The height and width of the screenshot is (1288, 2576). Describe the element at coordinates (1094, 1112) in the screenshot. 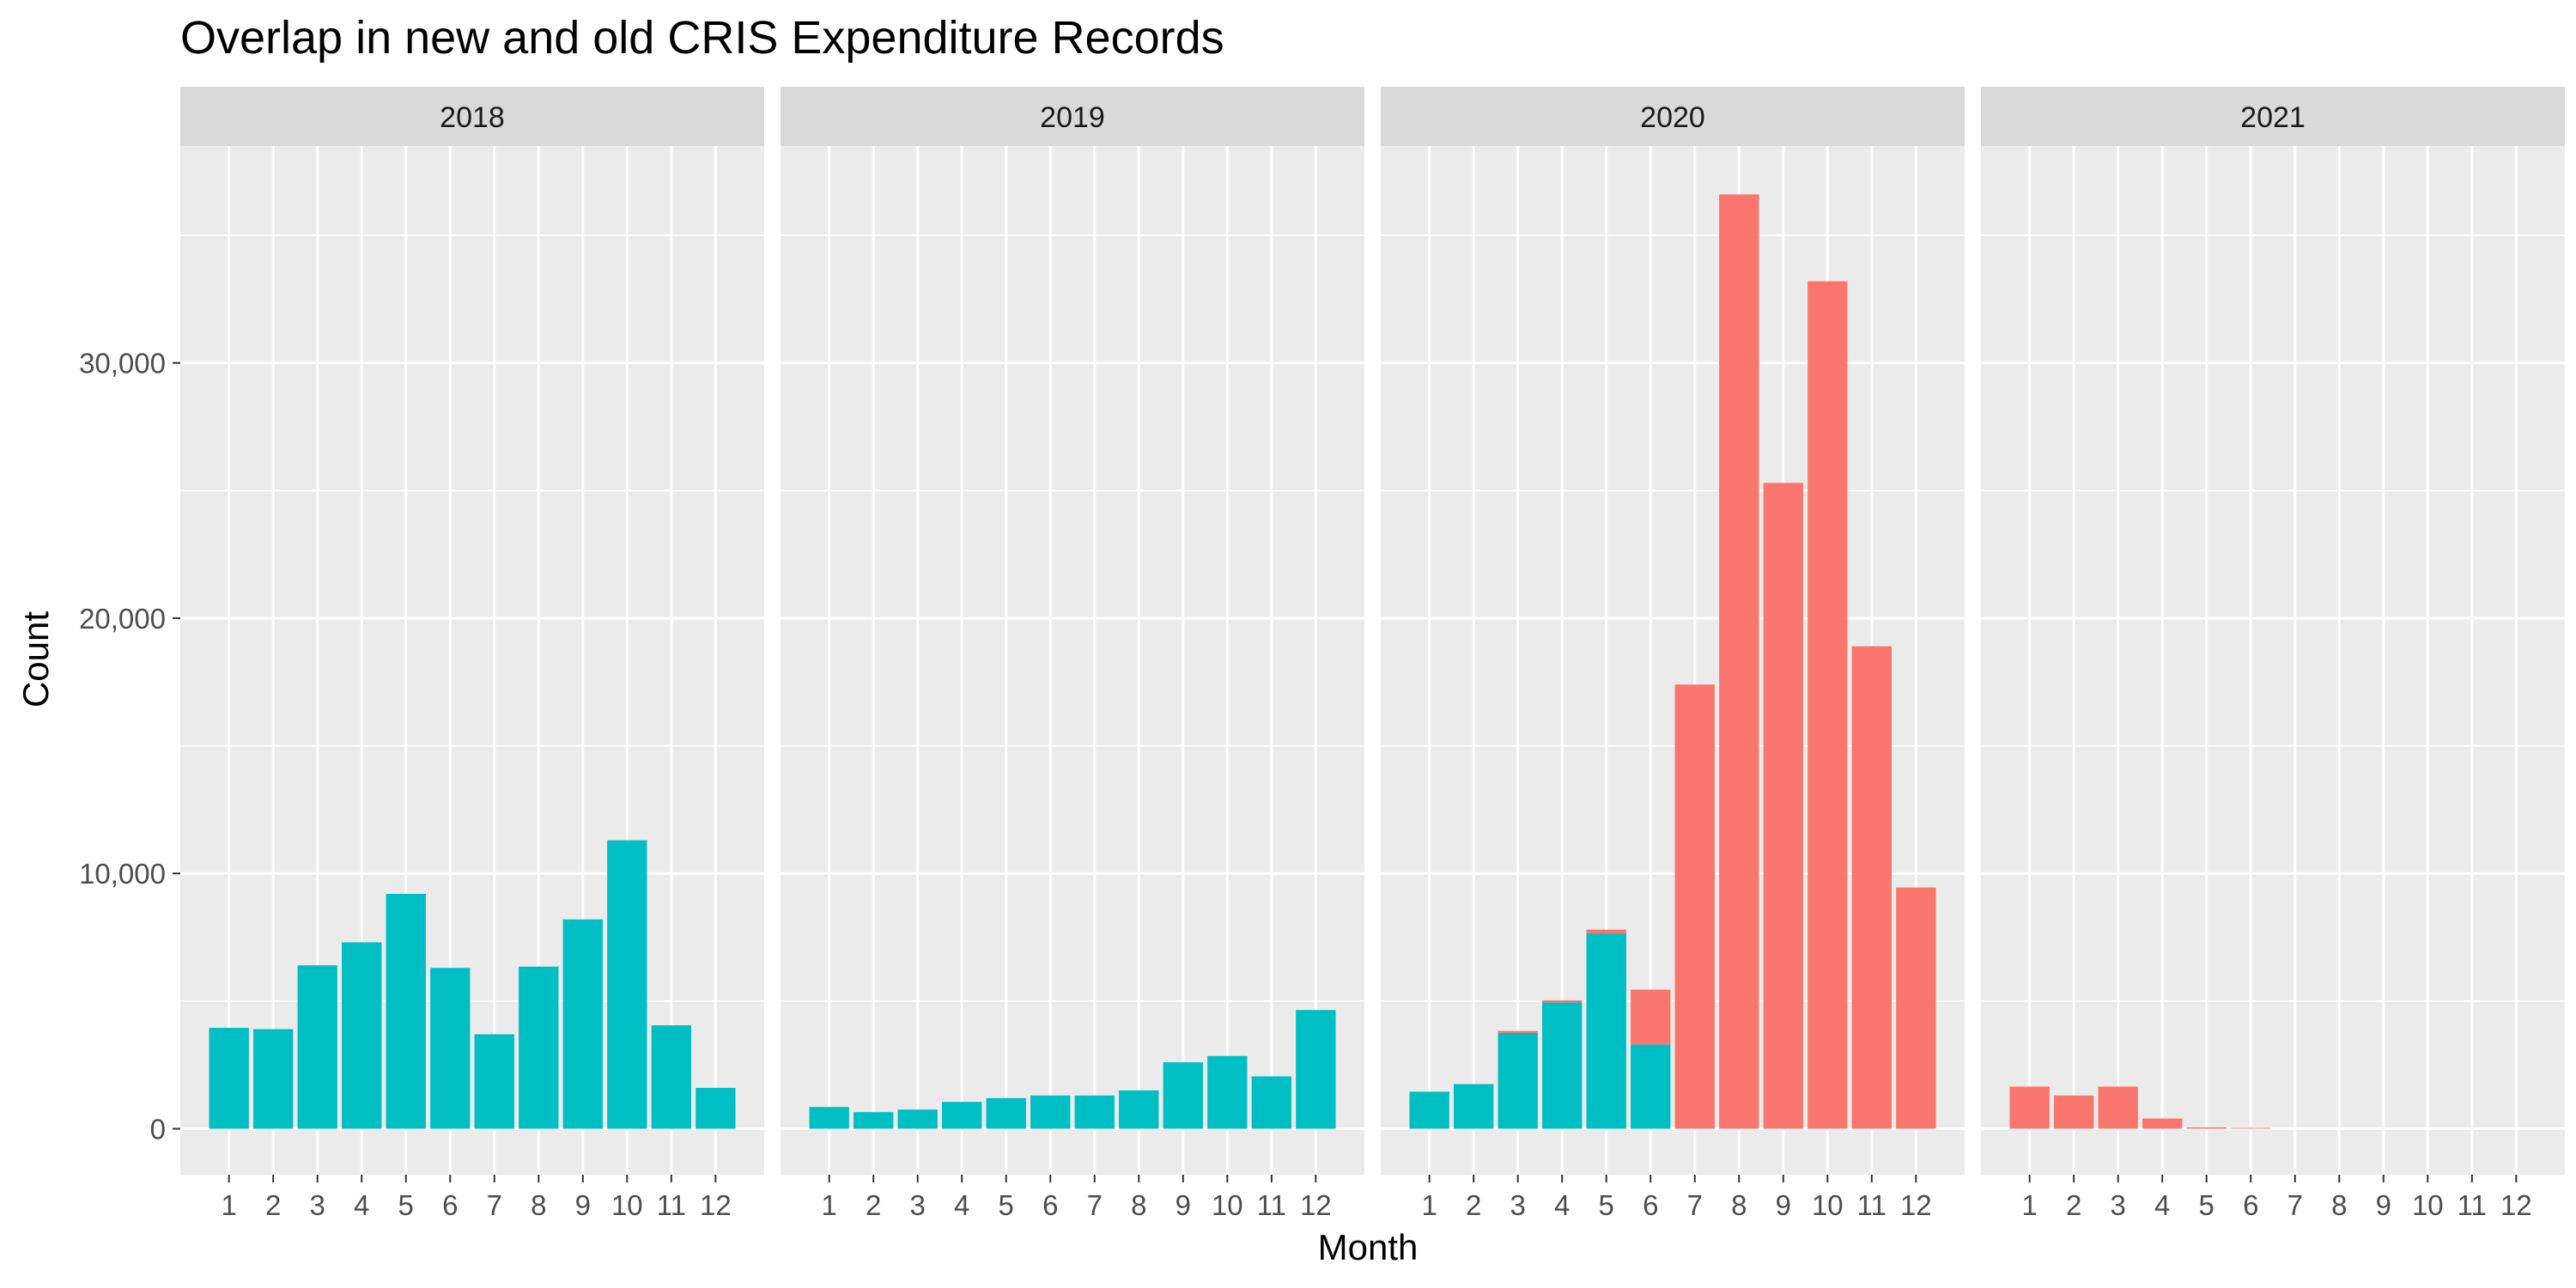

I see `bar-2019-m7` at that location.